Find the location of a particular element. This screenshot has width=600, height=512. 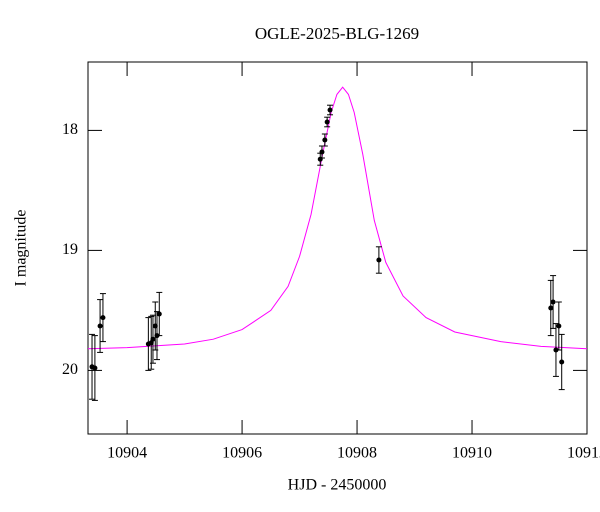

chart-title: OGLE-2025-BLG-1269 is located at coordinates (337, 33).